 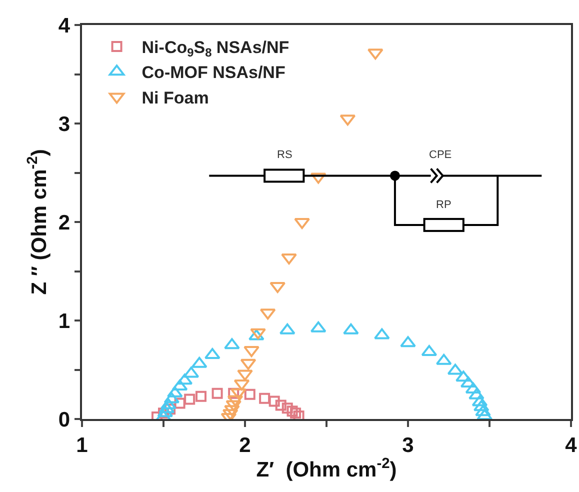 I want to click on y-tick-label: 1, so click(x=64, y=321).